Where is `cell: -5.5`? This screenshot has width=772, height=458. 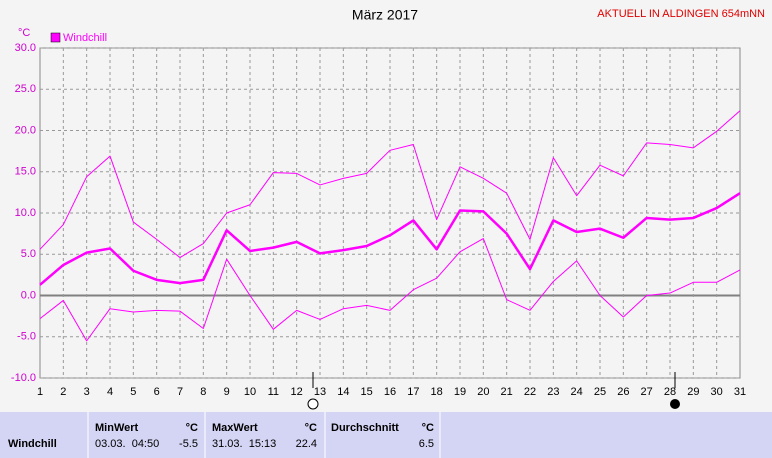
cell: -5.5 is located at coordinates (188, 444).